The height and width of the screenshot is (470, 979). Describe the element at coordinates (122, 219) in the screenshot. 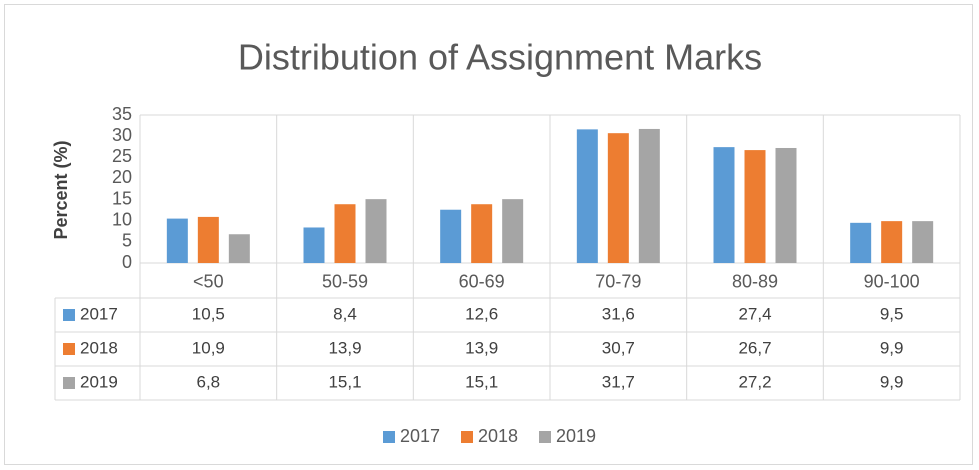

I see `y-tick-label: 10` at that location.